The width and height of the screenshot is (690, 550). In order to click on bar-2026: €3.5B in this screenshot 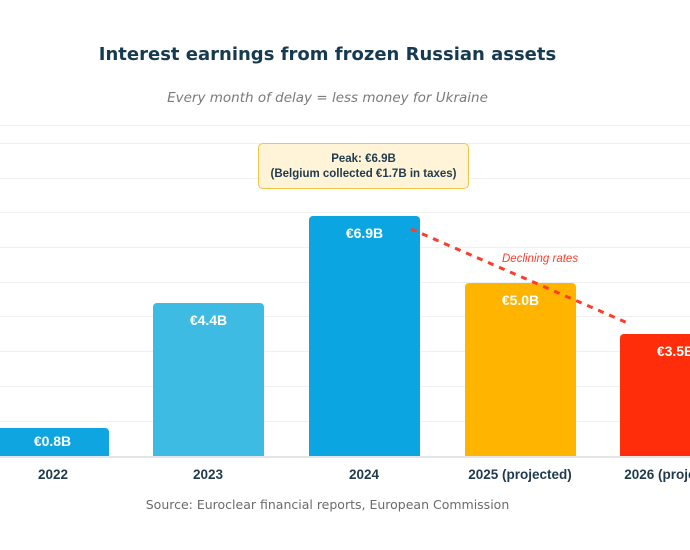, I will do `click(655, 395)`.